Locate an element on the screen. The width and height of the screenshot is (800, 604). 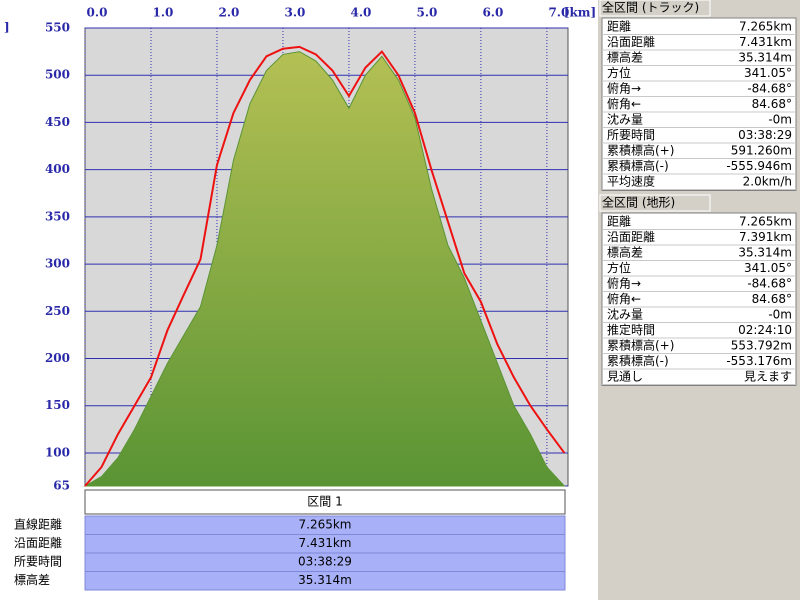
x-tick-label: 2.0 is located at coordinates (229, 13).